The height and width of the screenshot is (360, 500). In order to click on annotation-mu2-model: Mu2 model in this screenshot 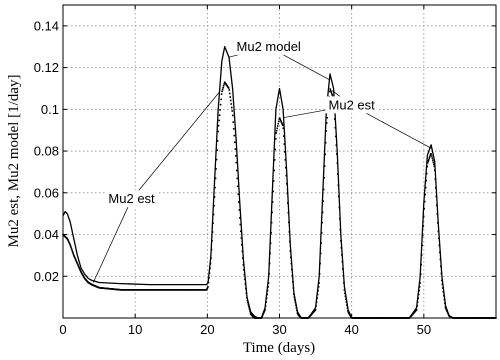, I will do `click(269, 46)`.